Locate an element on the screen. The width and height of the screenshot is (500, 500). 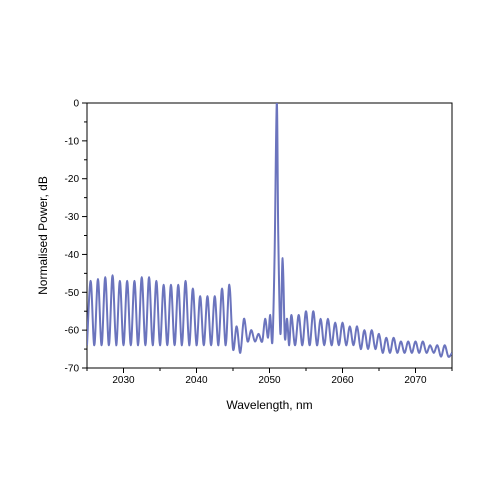
x-tick-label: 2070 is located at coordinates (415, 380).